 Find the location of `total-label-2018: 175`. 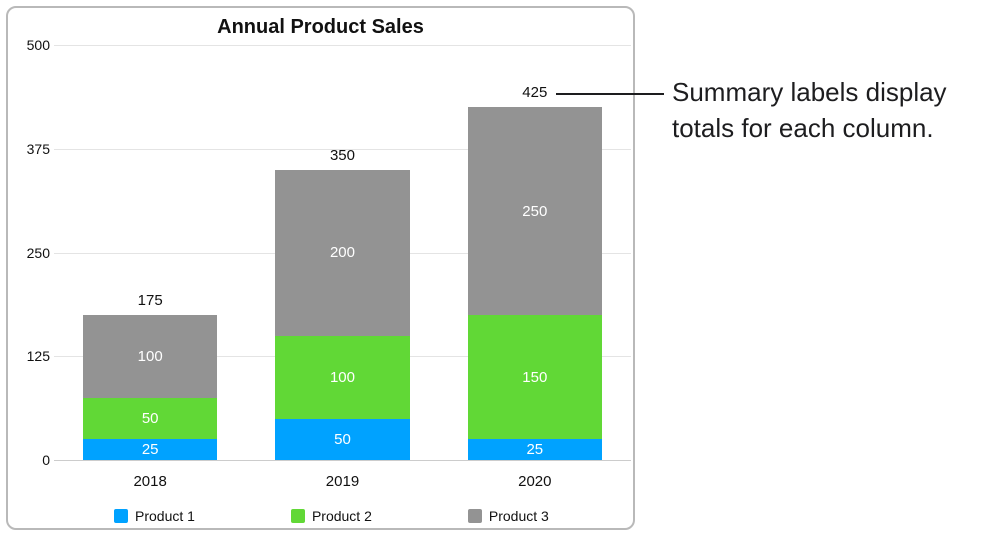

total-label-2018: 175 is located at coordinates (150, 300).